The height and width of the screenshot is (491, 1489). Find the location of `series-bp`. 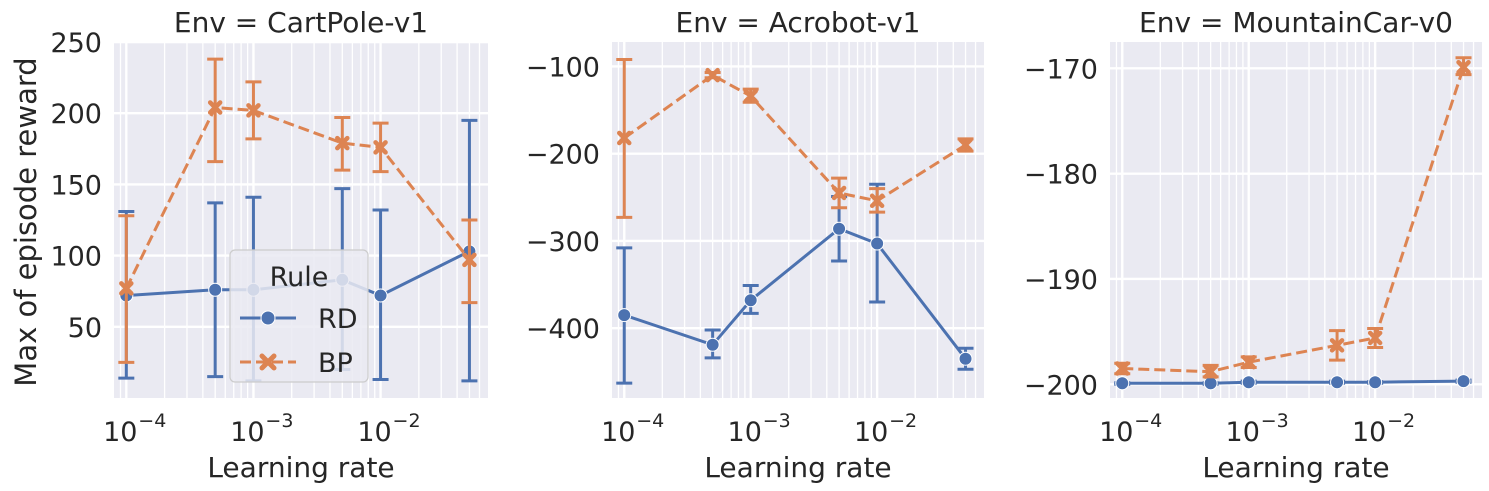

series-bp is located at coordinates (795, 138).